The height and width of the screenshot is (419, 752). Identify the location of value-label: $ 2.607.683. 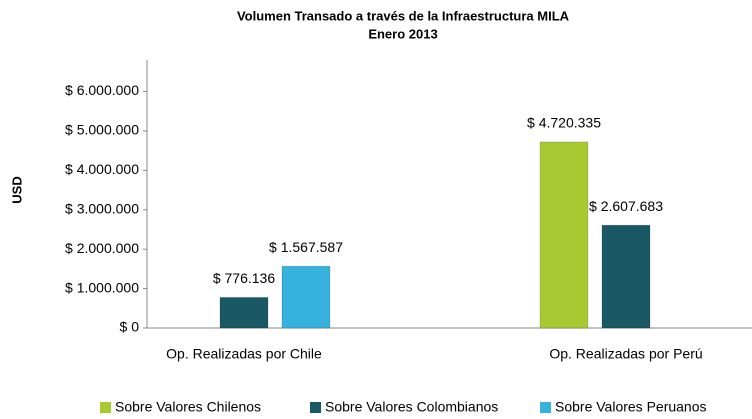
(626, 206).